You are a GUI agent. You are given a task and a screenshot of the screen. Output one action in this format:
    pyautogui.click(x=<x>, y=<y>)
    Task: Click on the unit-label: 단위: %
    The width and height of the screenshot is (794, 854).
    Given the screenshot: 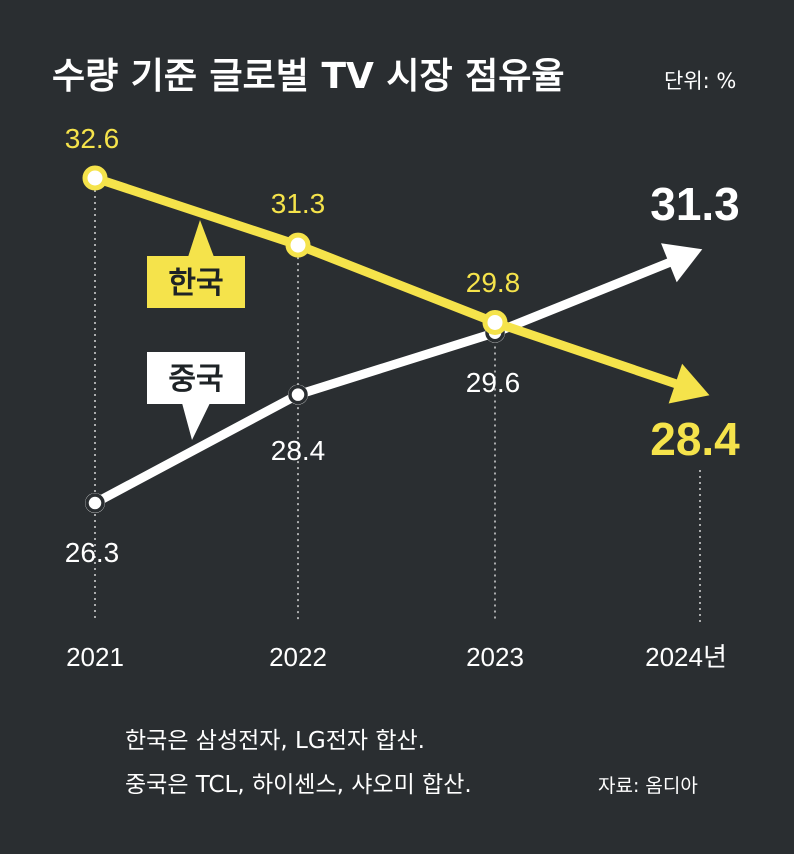 What is the action you would take?
    pyautogui.click(x=700, y=81)
    